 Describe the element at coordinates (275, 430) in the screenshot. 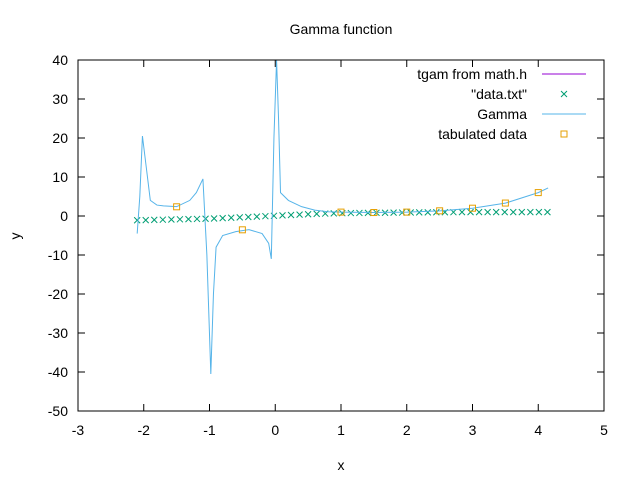

I see `x-tick-label: 0` at that location.